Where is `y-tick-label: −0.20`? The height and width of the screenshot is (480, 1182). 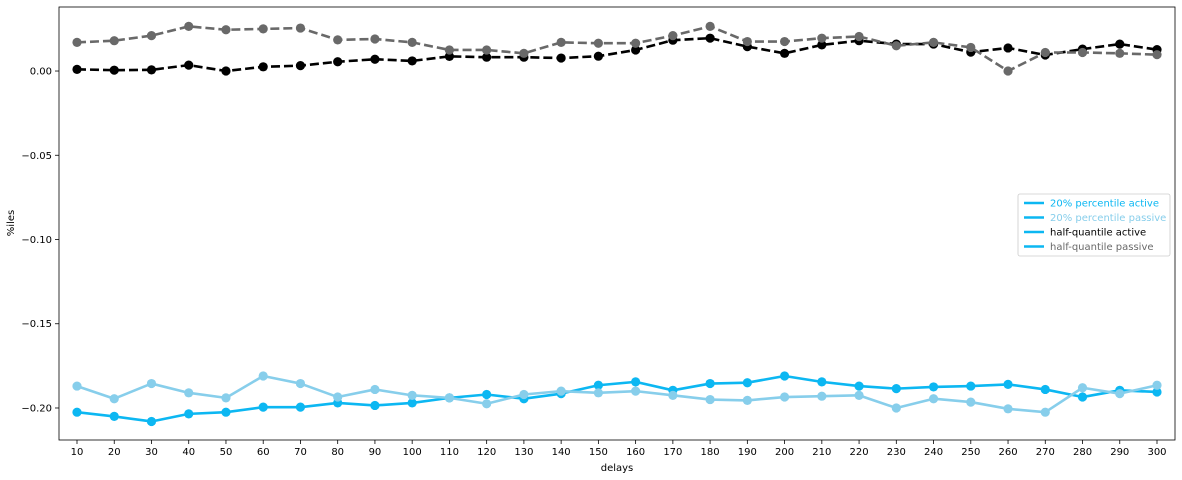
y-tick-label: −0.20 is located at coordinates (36, 408).